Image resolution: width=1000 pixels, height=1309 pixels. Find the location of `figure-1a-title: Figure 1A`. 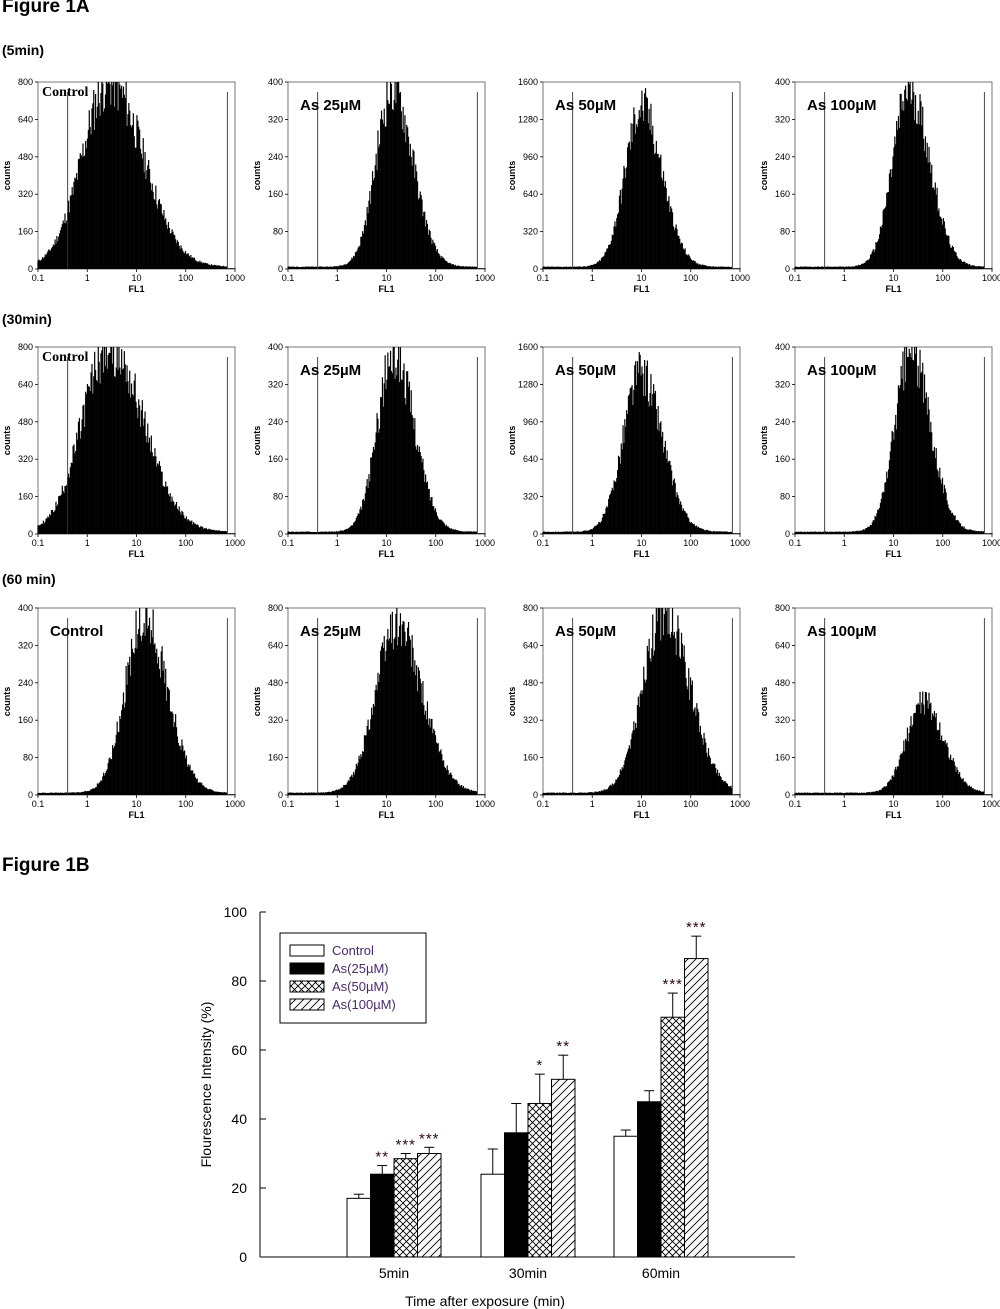

figure-1a-title: Figure 1A is located at coordinates (46, 8).